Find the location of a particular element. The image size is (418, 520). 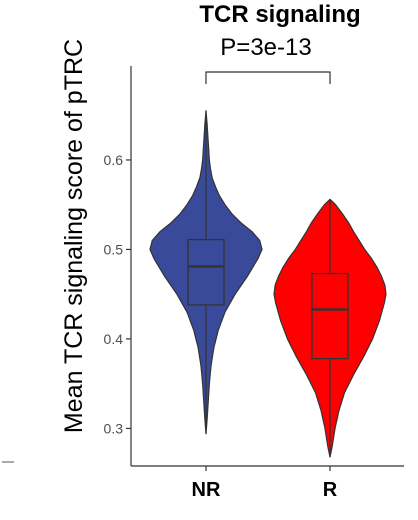

x-tick-label: R is located at coordinates (330, 490).